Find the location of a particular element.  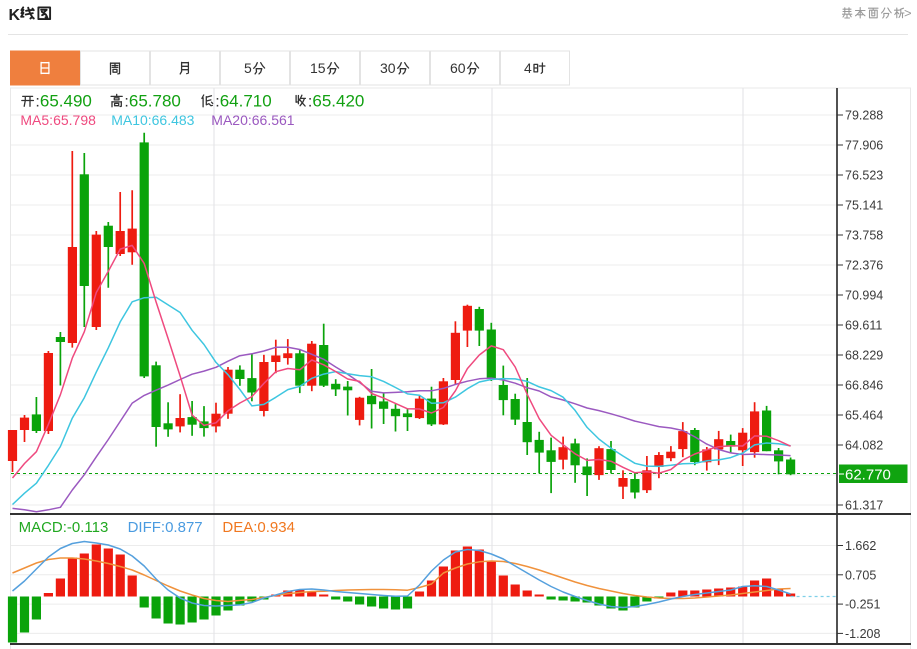

svg-text: 70.994 is located at coordinates (864, 296).